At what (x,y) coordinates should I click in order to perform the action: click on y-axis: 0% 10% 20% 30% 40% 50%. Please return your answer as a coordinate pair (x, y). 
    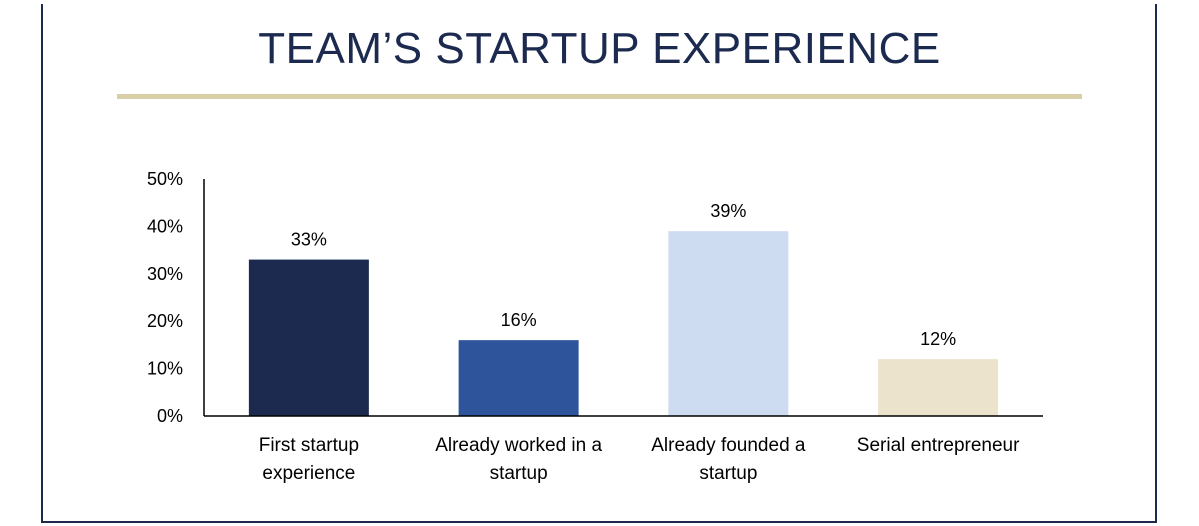
    Looking at the image, I should click on (176, 297).